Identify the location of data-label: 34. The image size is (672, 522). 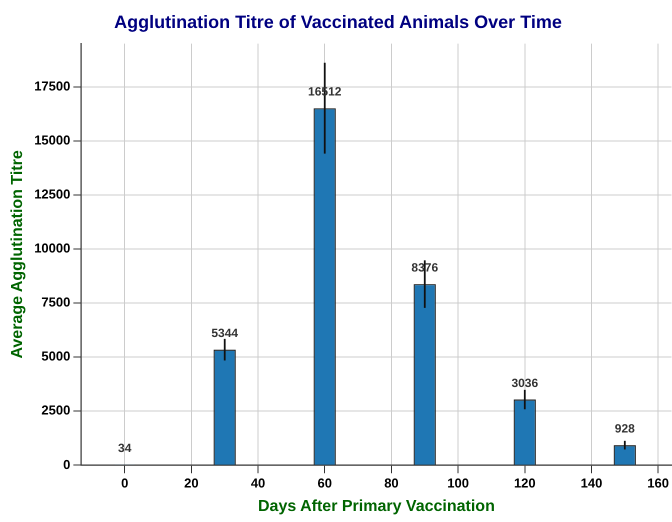
(125, 447).